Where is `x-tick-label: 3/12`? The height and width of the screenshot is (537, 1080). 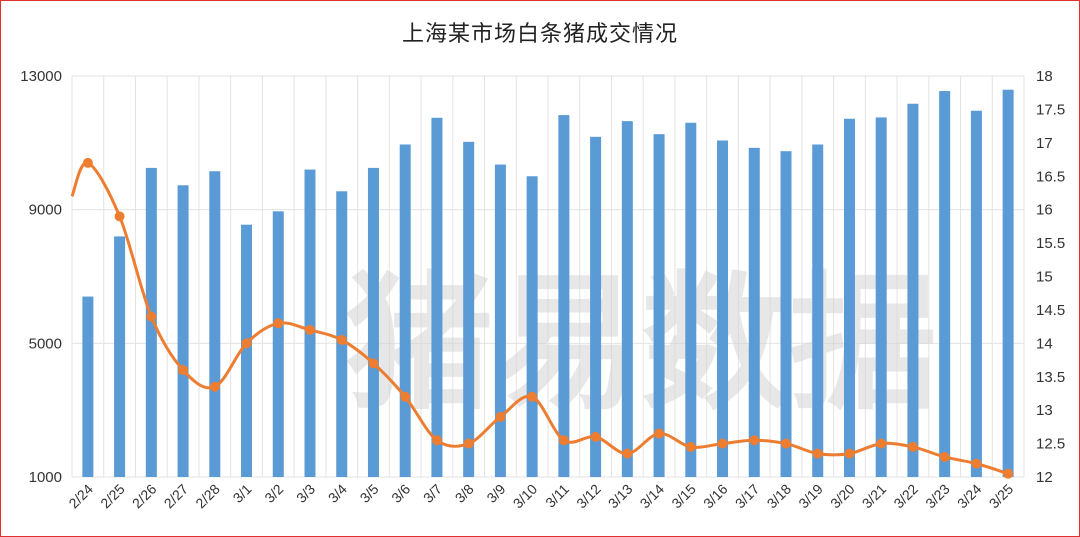 x-tick-label: 3/12 is located at coordinates (588, 496).